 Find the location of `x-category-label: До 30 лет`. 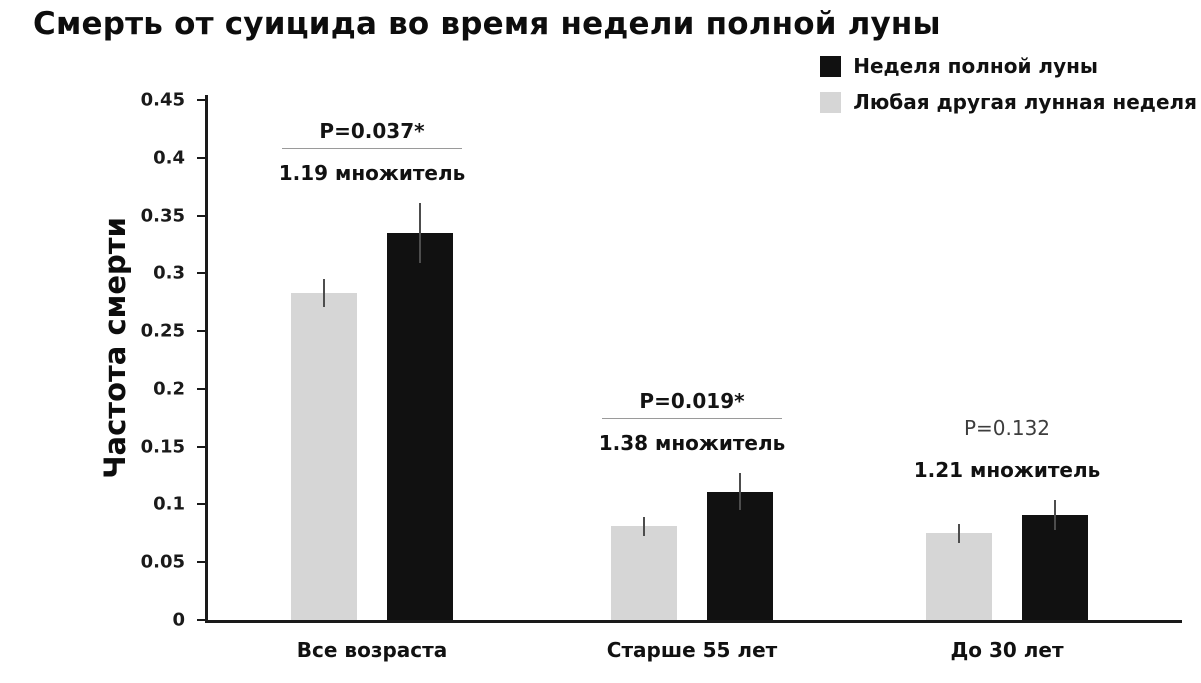

x-category-label: До 30 лет is located at coordinates (1007, 650).